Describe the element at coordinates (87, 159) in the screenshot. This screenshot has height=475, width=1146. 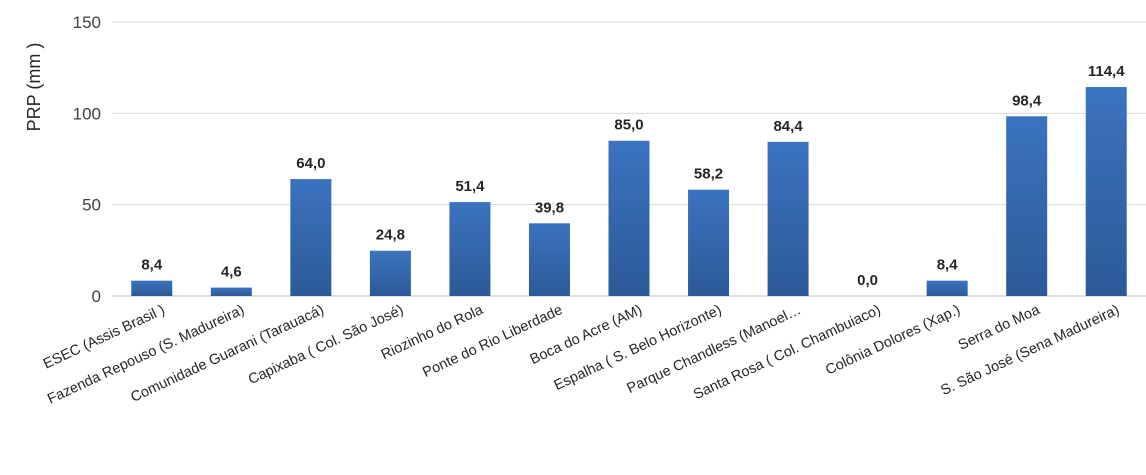
I see `y-axis-ticks: 0 50 100 150` at that location.